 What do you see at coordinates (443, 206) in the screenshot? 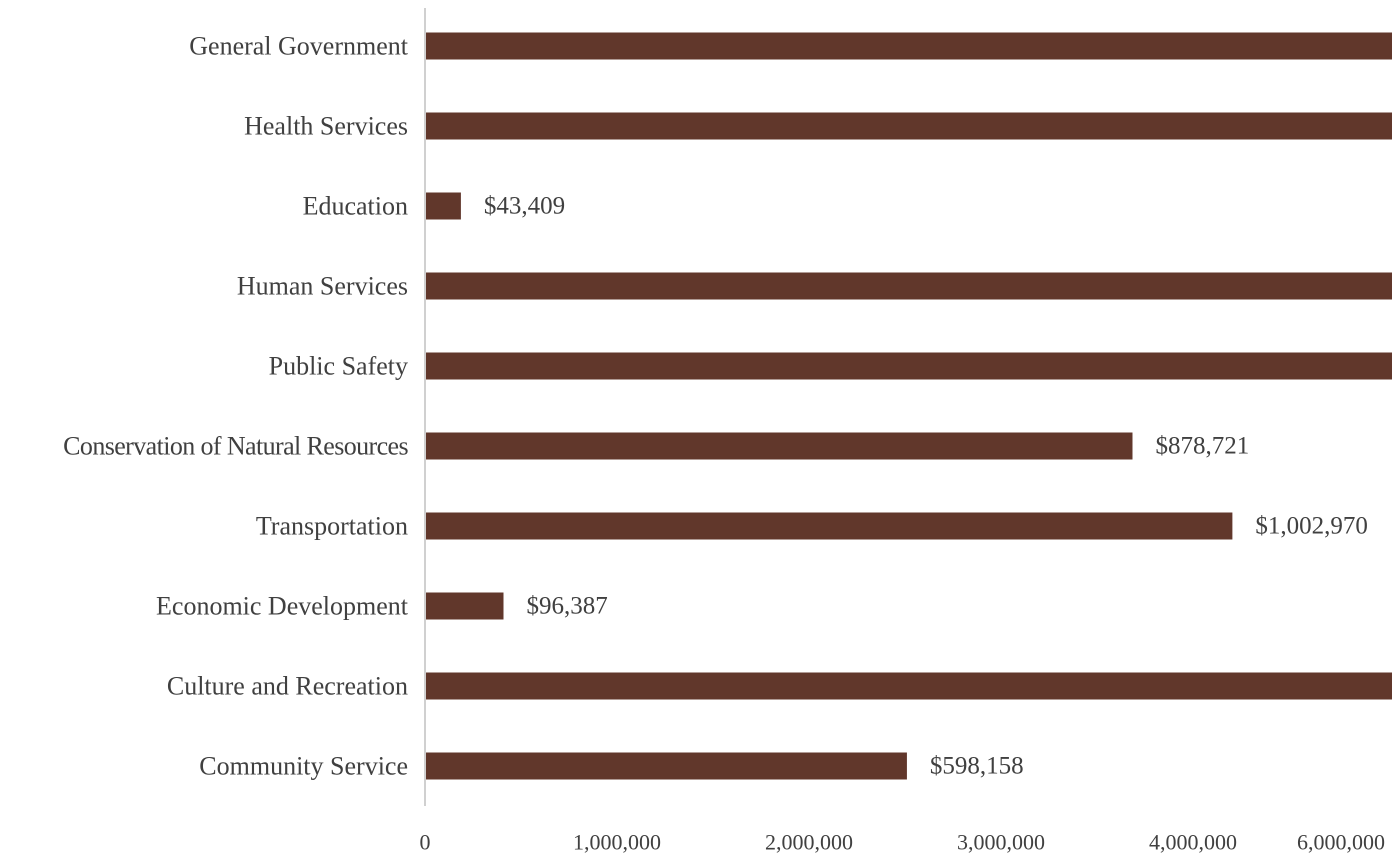
I see `bar-education` at bounding box center [443, 206].